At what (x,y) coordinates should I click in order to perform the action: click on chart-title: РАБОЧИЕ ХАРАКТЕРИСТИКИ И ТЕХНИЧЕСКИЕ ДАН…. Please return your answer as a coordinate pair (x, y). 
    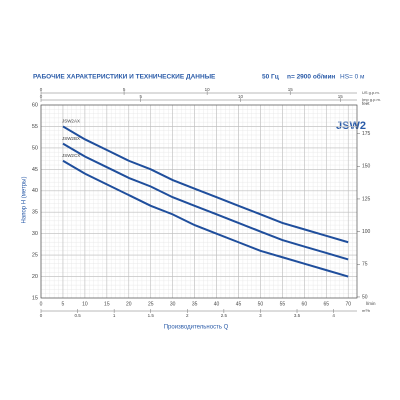
    Looking at the image, I should click on (124, 77).